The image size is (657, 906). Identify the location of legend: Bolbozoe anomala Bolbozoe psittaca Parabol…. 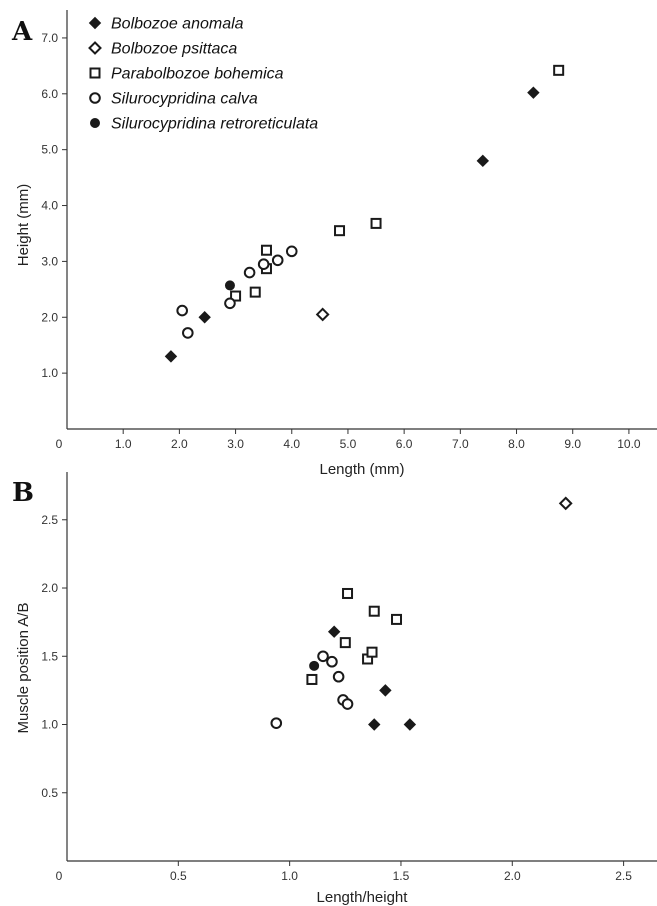
(203, 74).